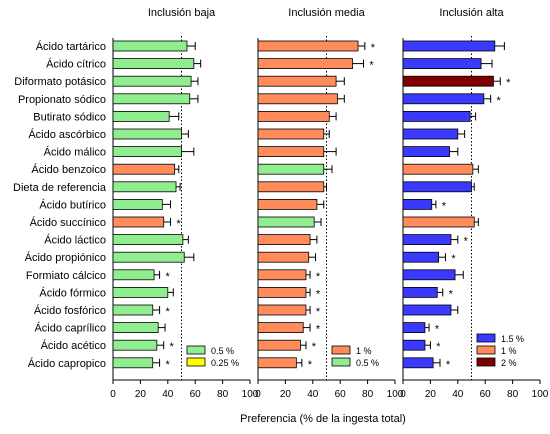 The image size is (550, 434). What do you see at coordinates (75, 152) in the screenshot?
I see `category-label: Ácido málico` at bounding box center [75, 152].